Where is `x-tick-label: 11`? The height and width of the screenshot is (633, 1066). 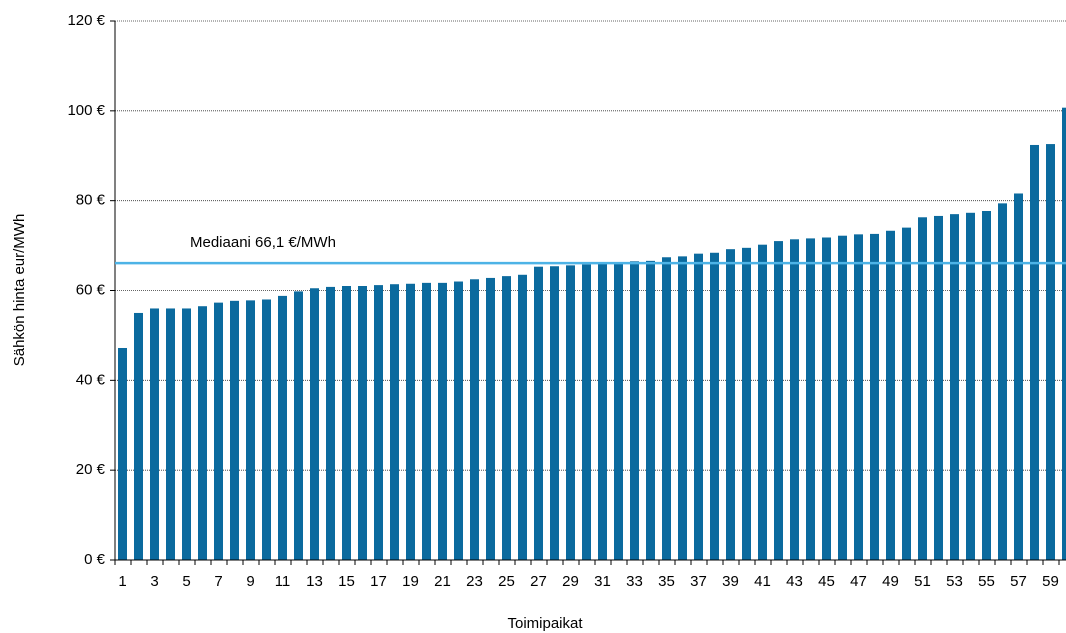
x-tick-label: 11 is located at coordinates (283, 581).